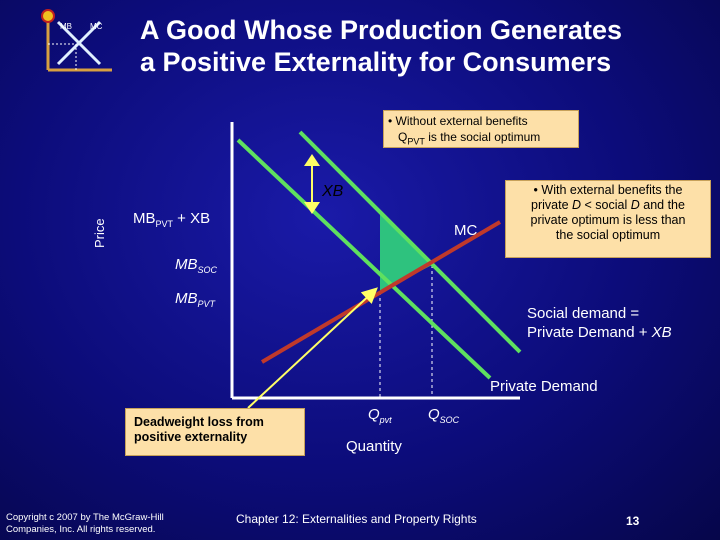 Image resolution: width=720 pixels, height=540 pixels. What do you see at coordinates (333, 191) in the screenshot?
I see `xb-label: XB` at bounding box center [333, 191].